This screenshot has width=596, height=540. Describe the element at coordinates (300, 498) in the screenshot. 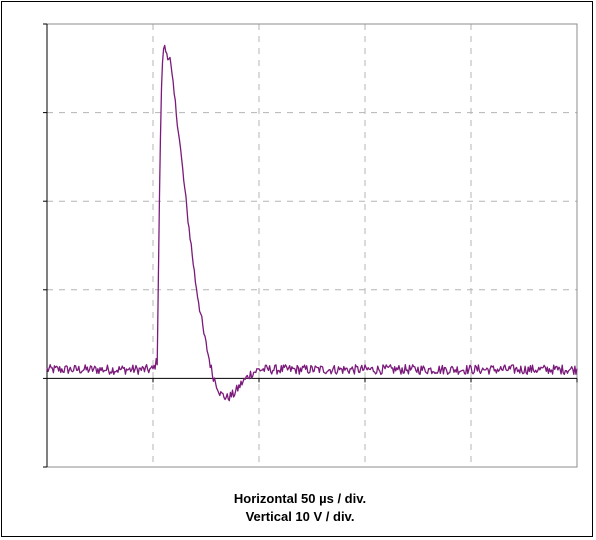

I see `caption-horizontal-scale: Horizontal 50 µs / div.` at that location.